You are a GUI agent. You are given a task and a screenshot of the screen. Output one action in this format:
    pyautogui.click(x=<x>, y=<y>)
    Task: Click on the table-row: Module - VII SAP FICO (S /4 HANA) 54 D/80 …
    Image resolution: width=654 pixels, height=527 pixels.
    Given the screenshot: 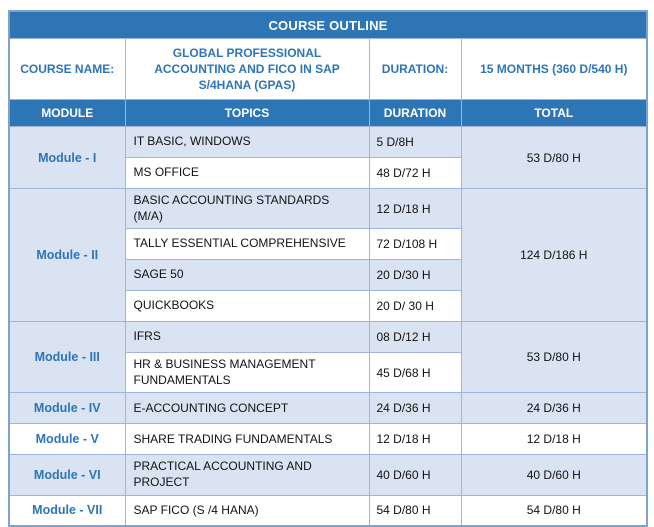 What is the action you would take?
    pyautogui.click(x=328, y=510)
    